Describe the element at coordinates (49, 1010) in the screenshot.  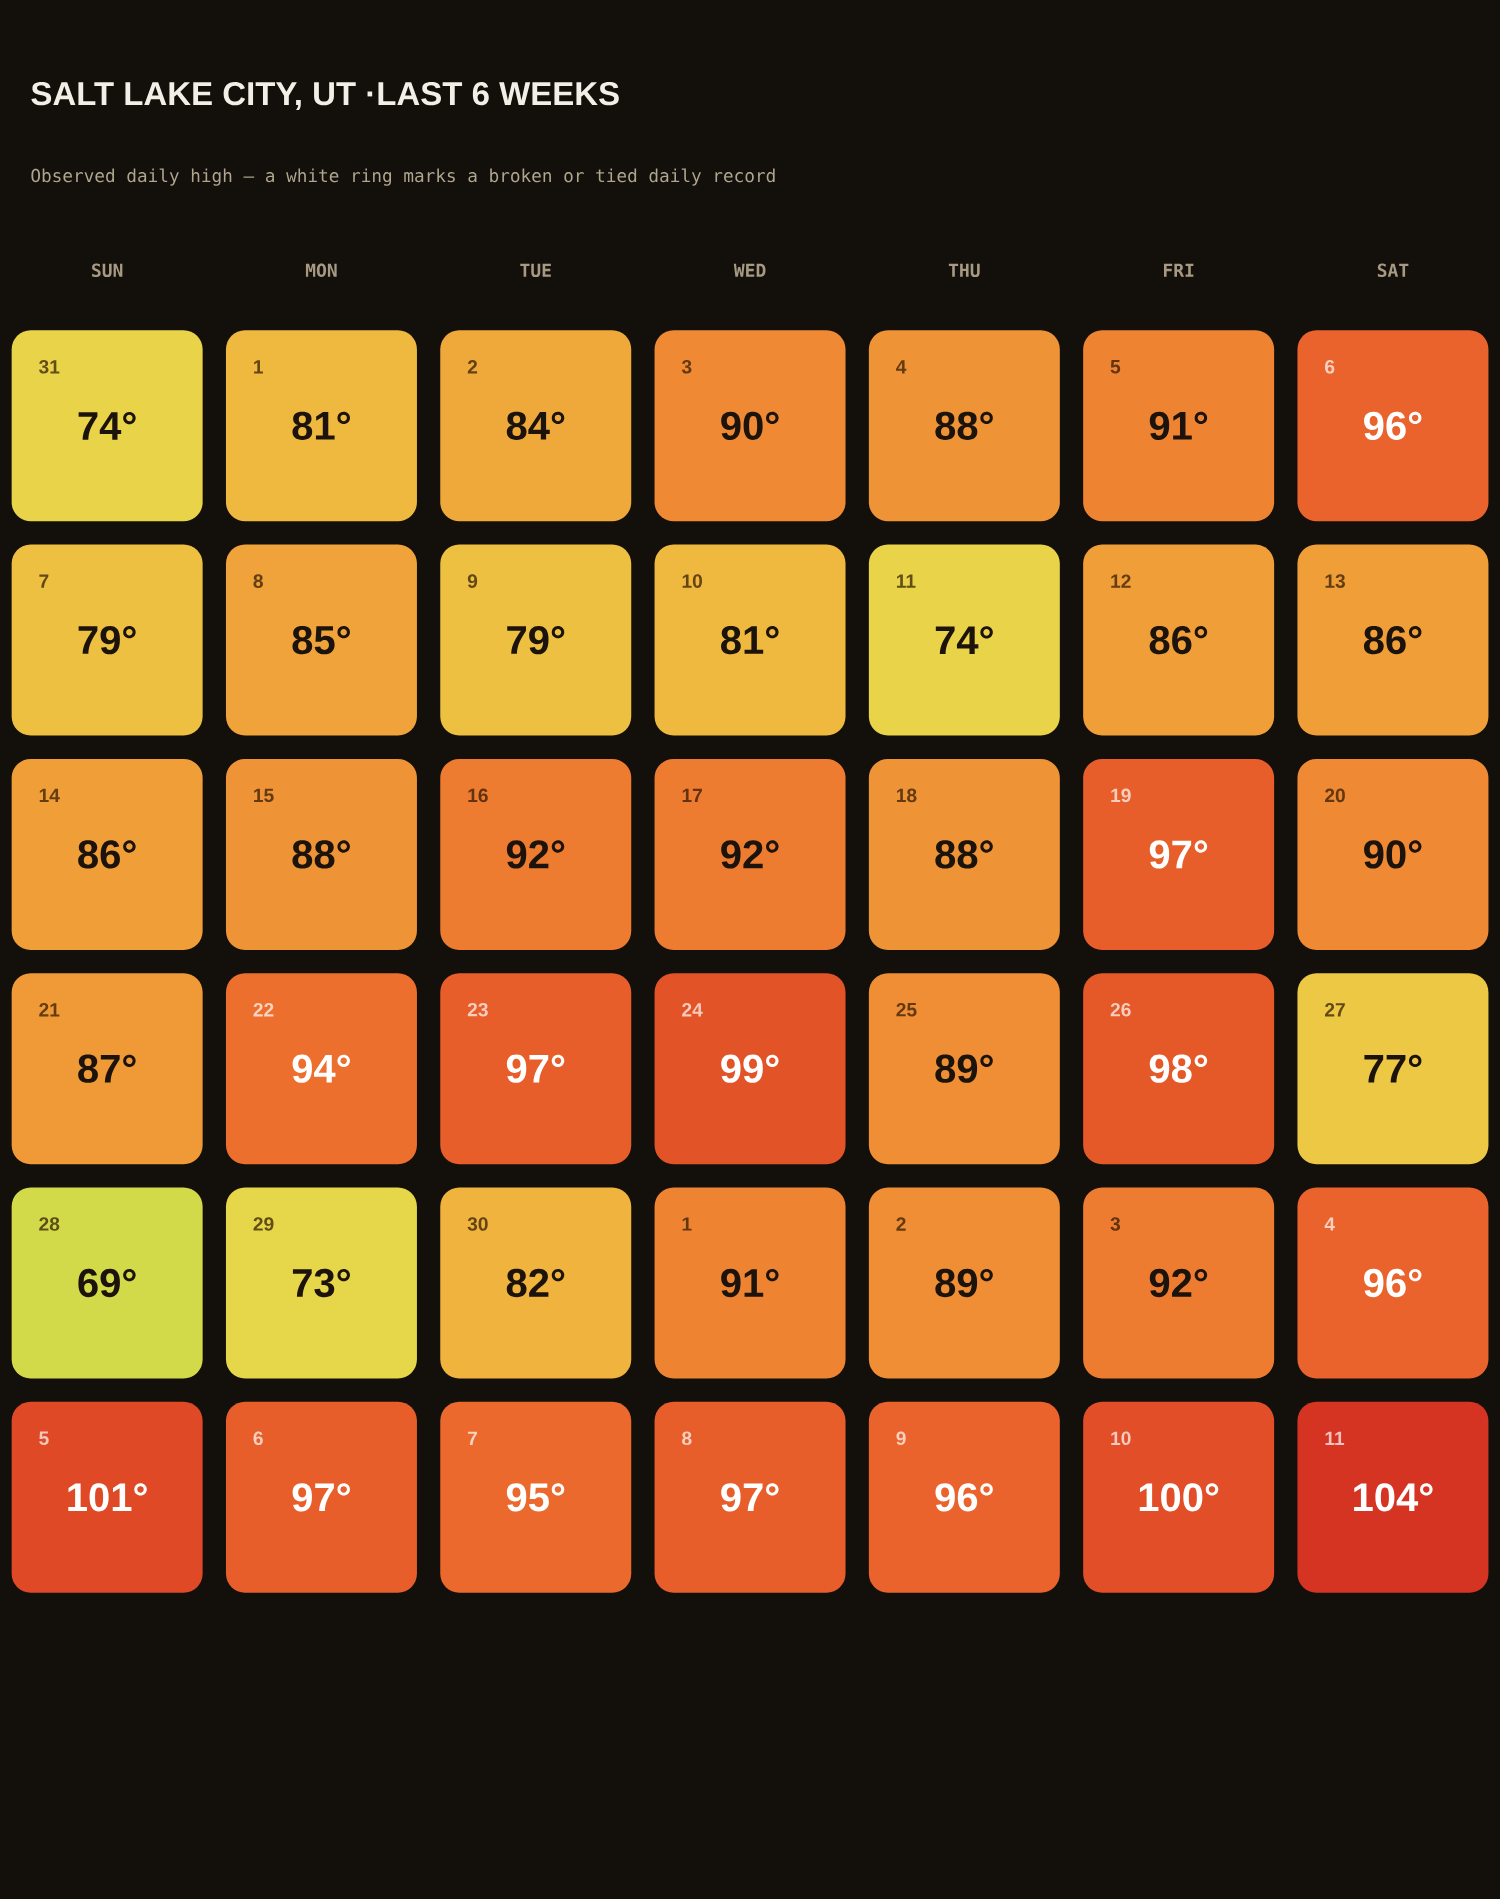
I see `annotation: 21` at that location.